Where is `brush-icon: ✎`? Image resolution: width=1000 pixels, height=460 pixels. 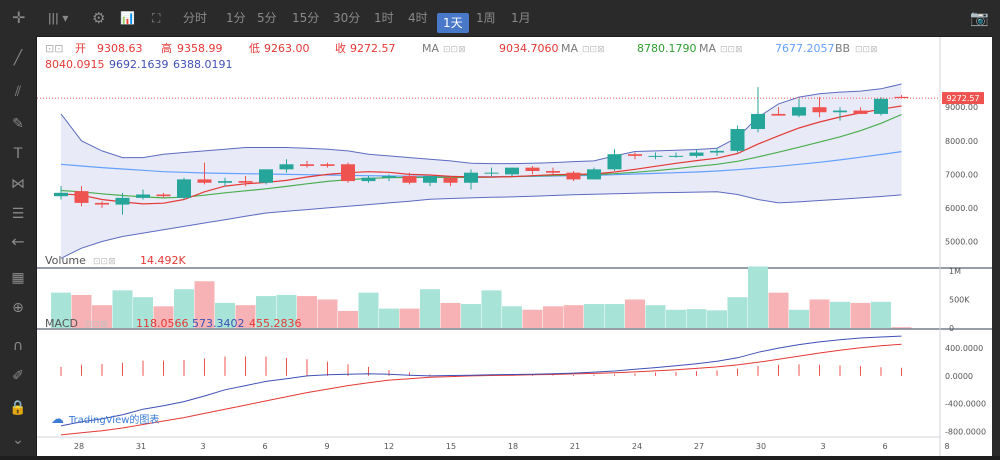 brush-icon: ✎ is located at coordinates (18, 124).